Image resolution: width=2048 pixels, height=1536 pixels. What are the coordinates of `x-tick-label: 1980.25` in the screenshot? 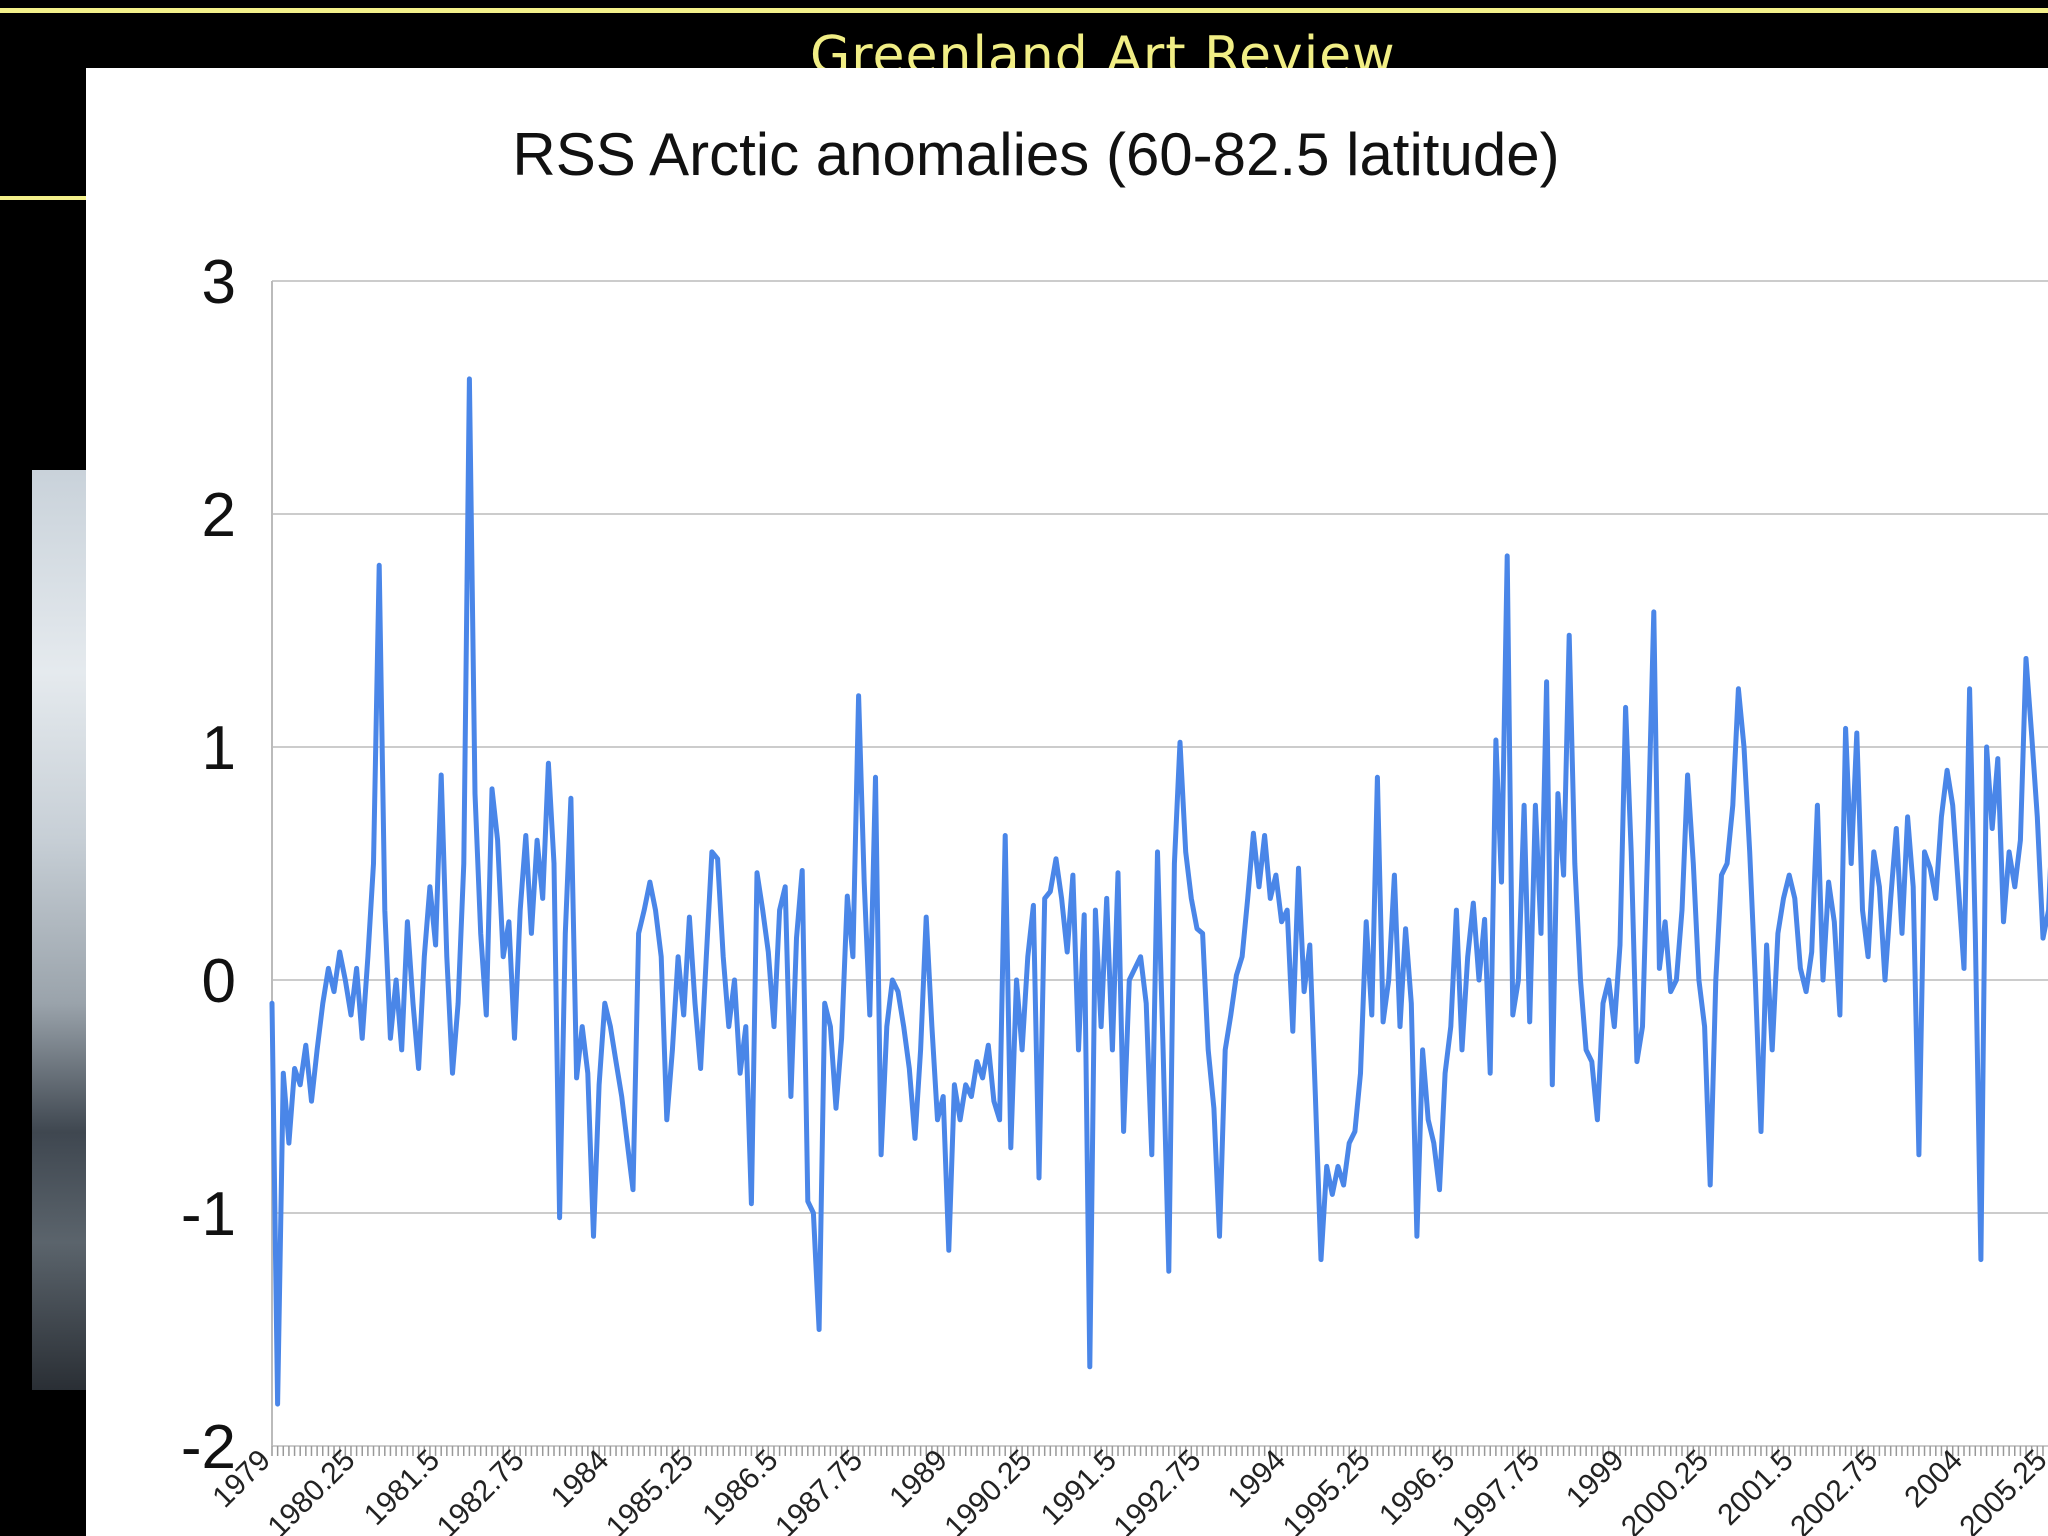 It's located at (312, 1490).